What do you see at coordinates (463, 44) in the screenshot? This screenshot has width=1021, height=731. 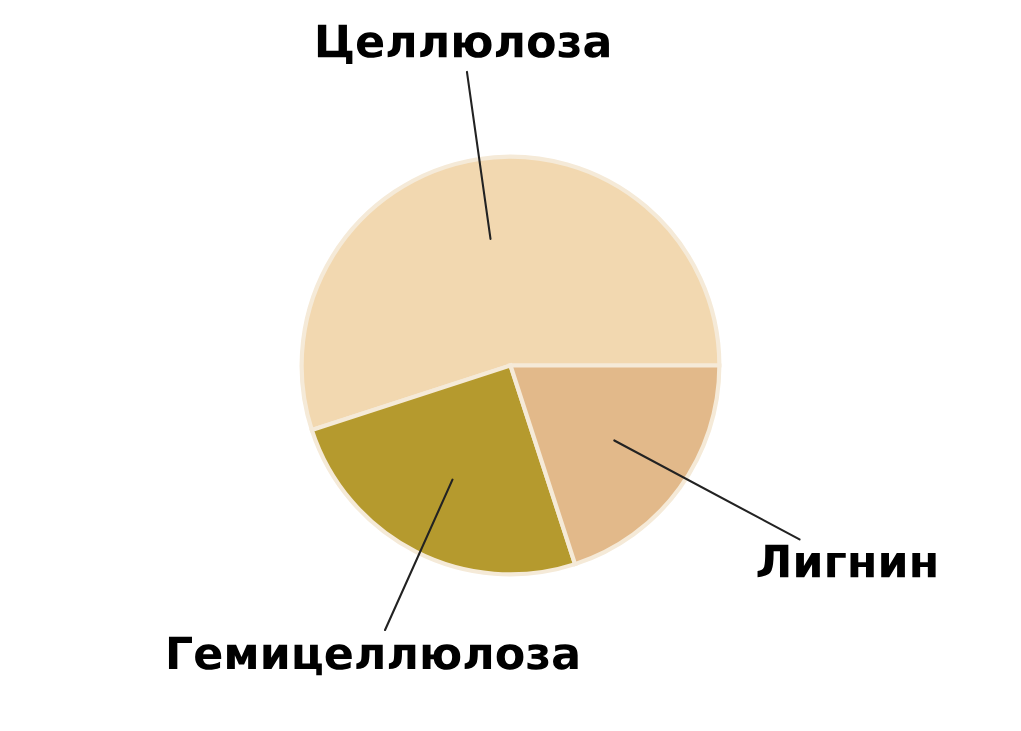 I see `slice-label: Целлюлоза` at bounding box center [463, 44].